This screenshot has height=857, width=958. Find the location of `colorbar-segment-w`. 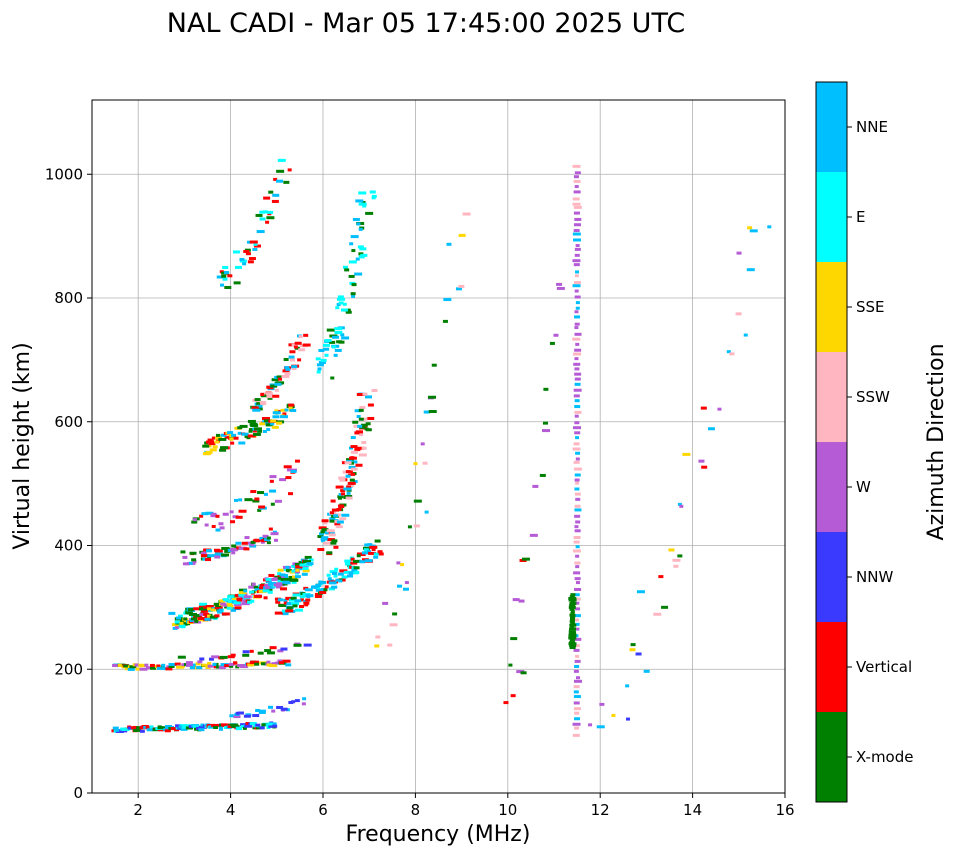

colorbar-segment-w is located at coordinates (831, 487).